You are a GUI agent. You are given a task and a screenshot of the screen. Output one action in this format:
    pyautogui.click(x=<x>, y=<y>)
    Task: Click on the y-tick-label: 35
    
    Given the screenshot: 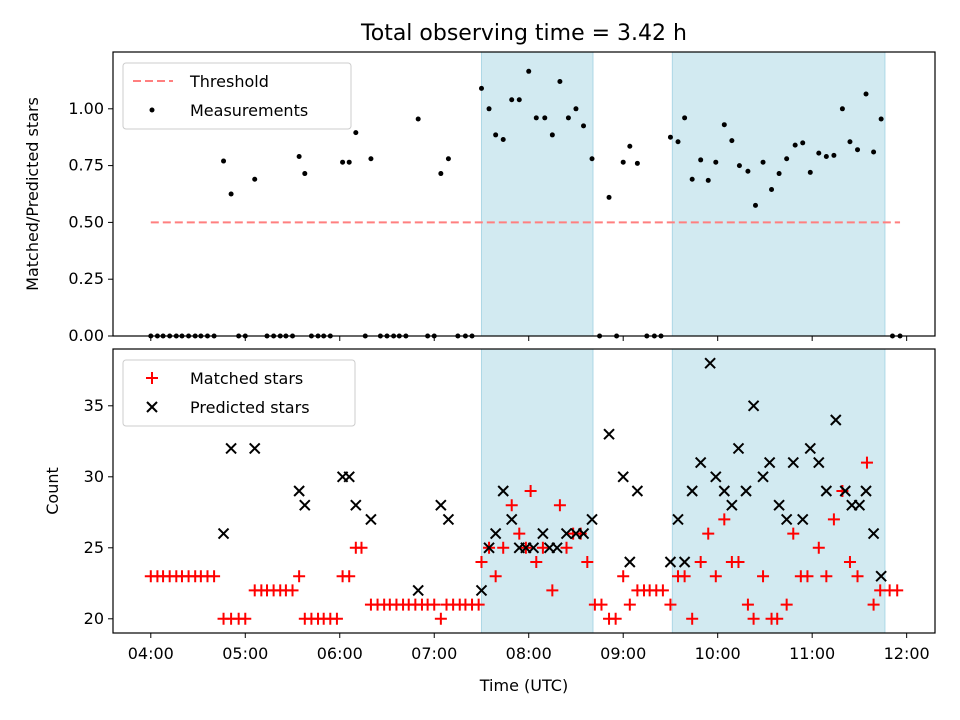 What is the action you would take?
    pyautogui.click(x=94, y=405)
    